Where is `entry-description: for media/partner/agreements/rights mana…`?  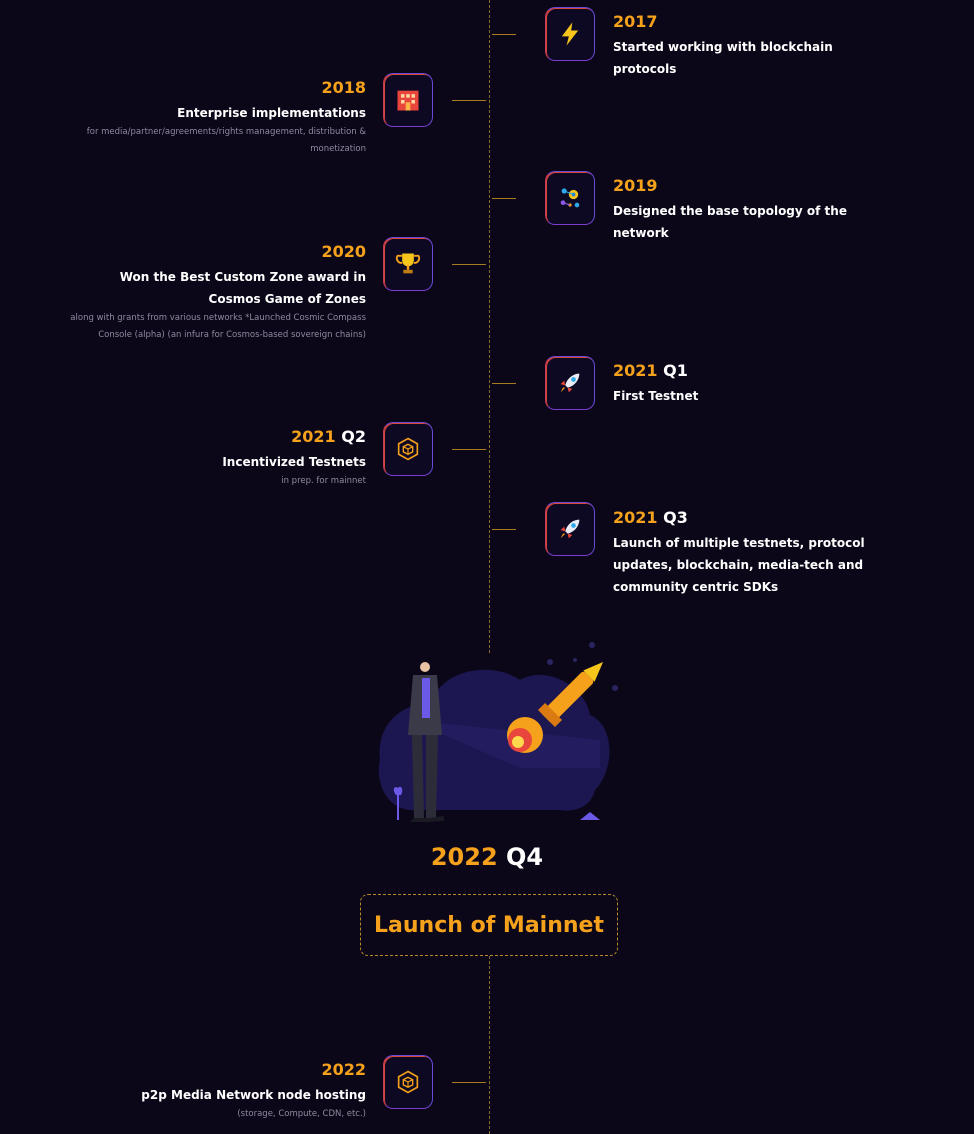
entry-description: for media/partner/agreements/rights mana… is located at coordinates (226, 140).